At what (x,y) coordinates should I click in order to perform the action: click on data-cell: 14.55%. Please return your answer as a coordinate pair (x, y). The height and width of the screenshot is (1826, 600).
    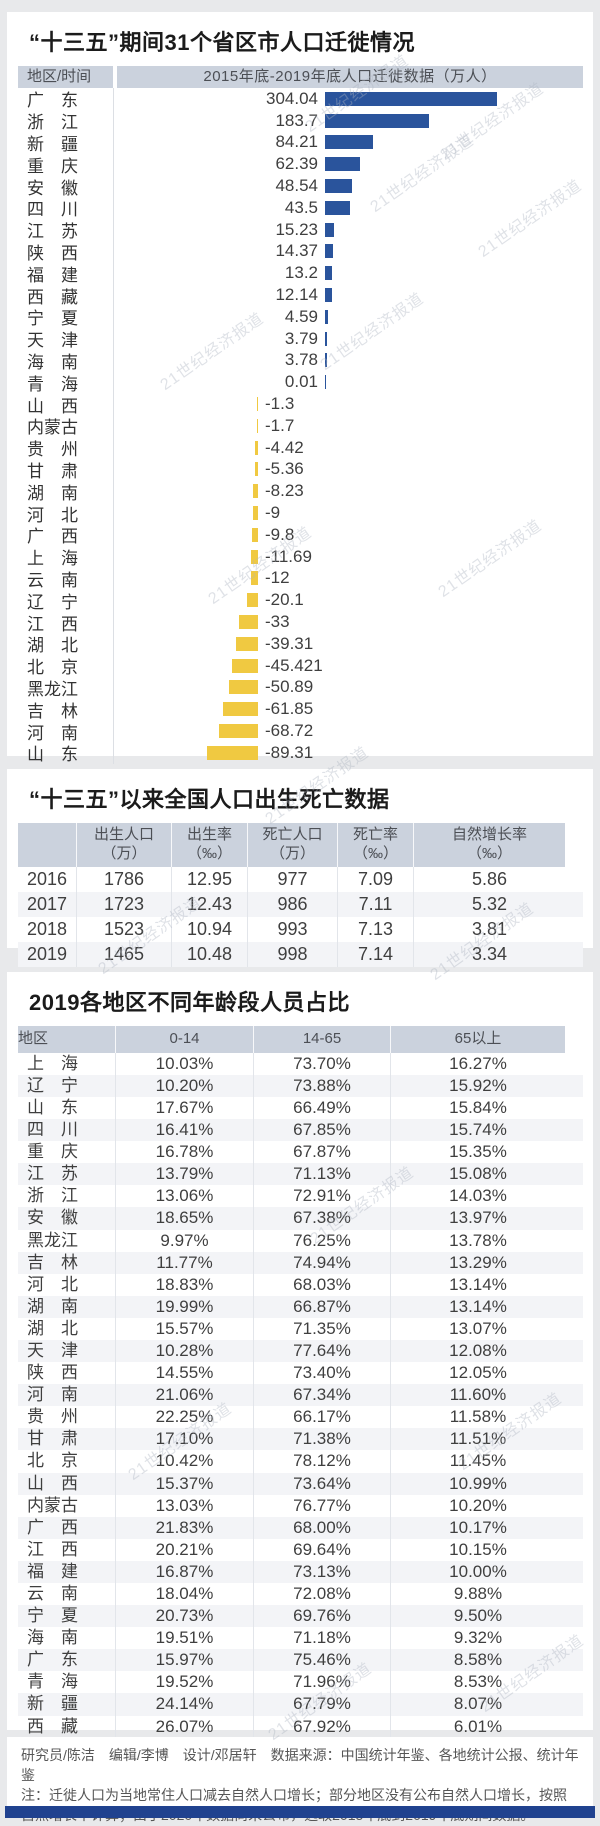
    Looking at the image, I should click on (184, 1373).